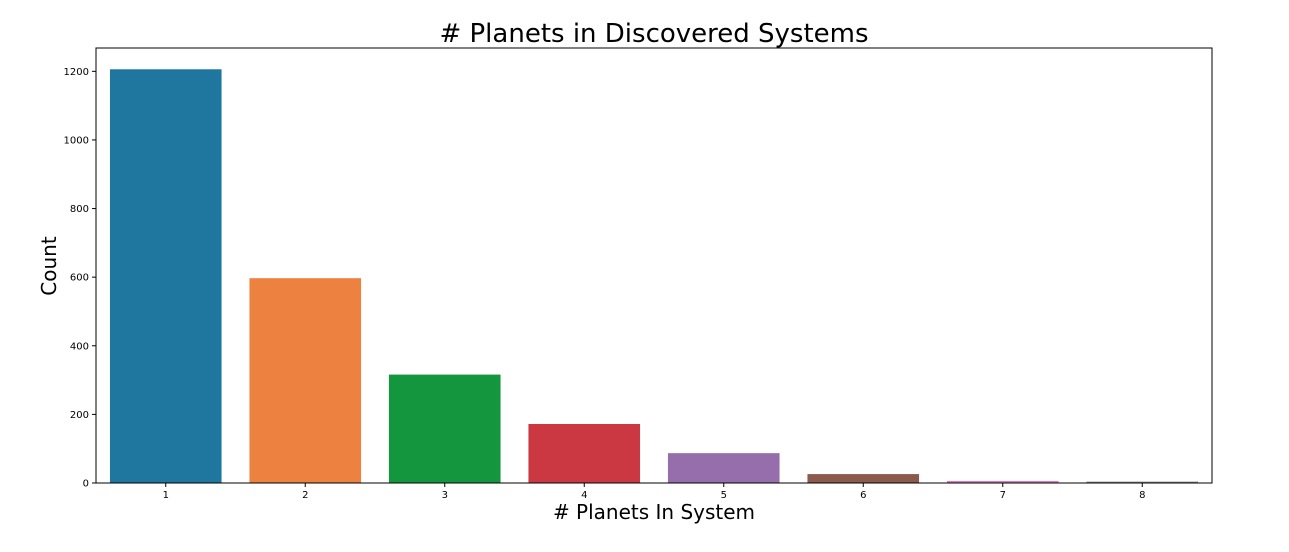  Describe the element at coordinates (1142, 495) in the screenshot. I see `x-tick-label: 8` at that location.